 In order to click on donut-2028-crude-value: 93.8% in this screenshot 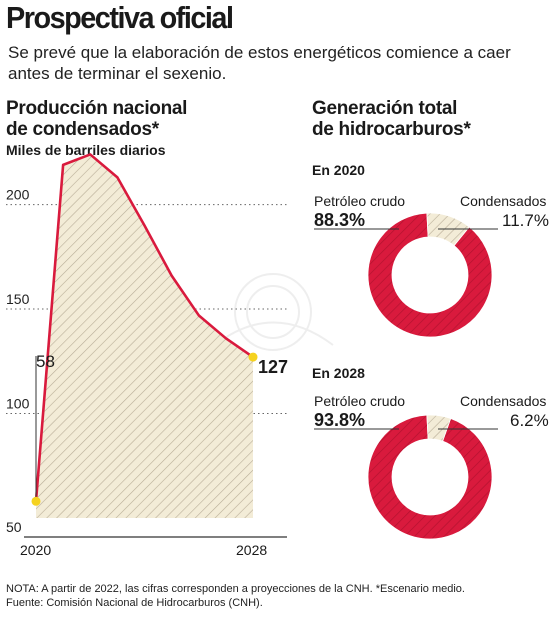, I will do `click(340, 420)`.